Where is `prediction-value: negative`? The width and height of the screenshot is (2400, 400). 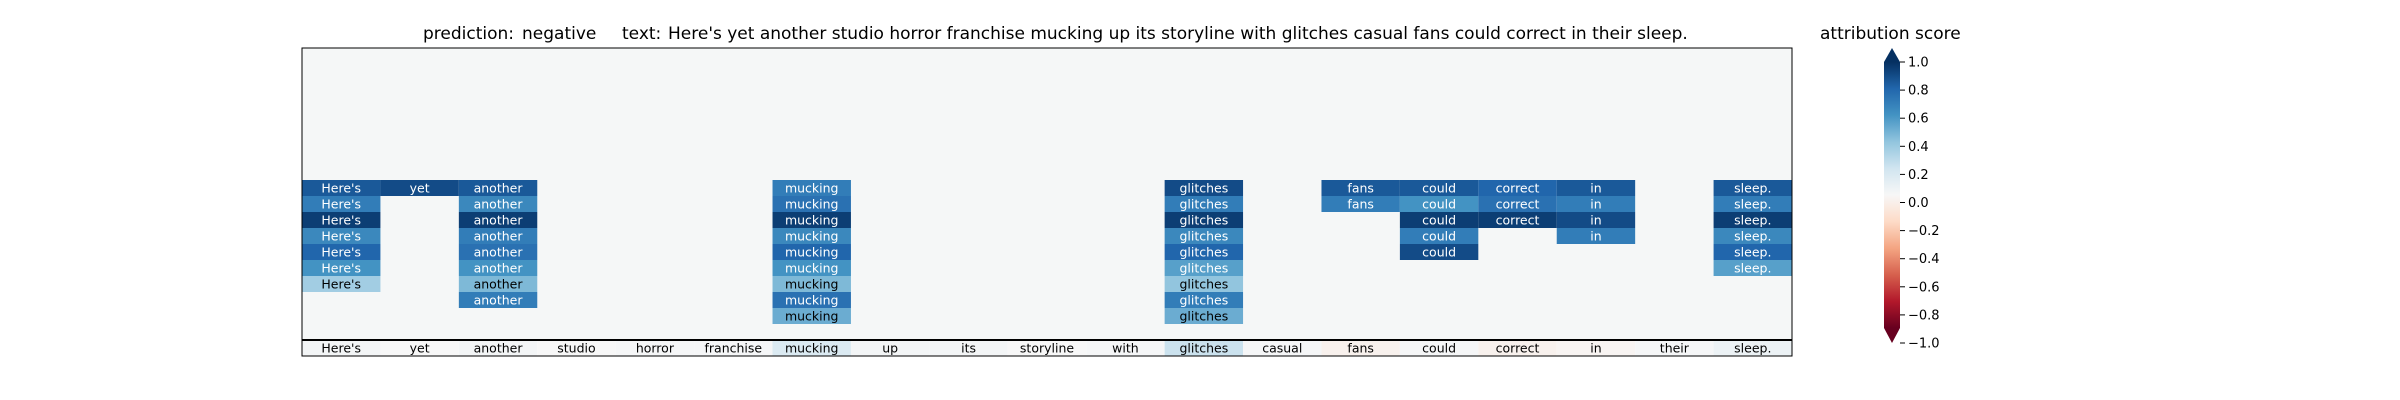 prediction-value: negative is located at coordinates (559, 34).